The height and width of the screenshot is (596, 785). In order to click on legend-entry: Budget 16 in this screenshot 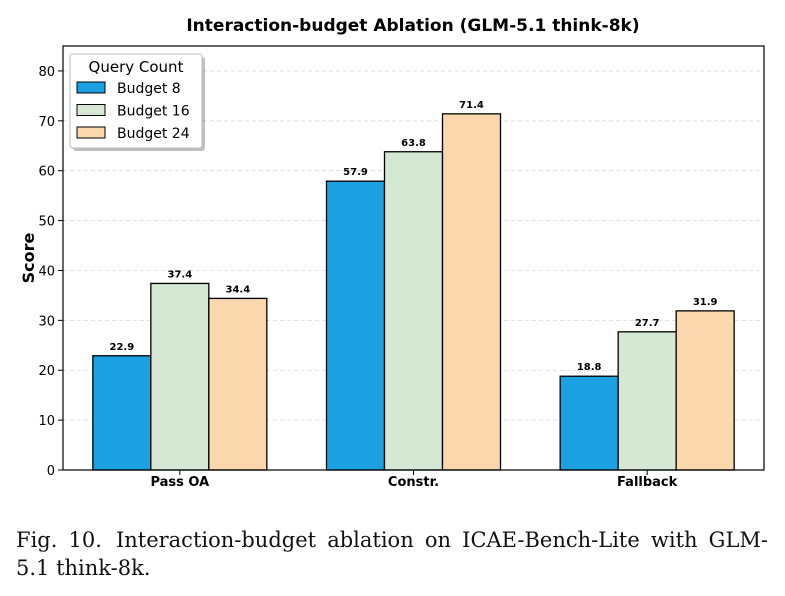, I will do `click(153, 112)`.